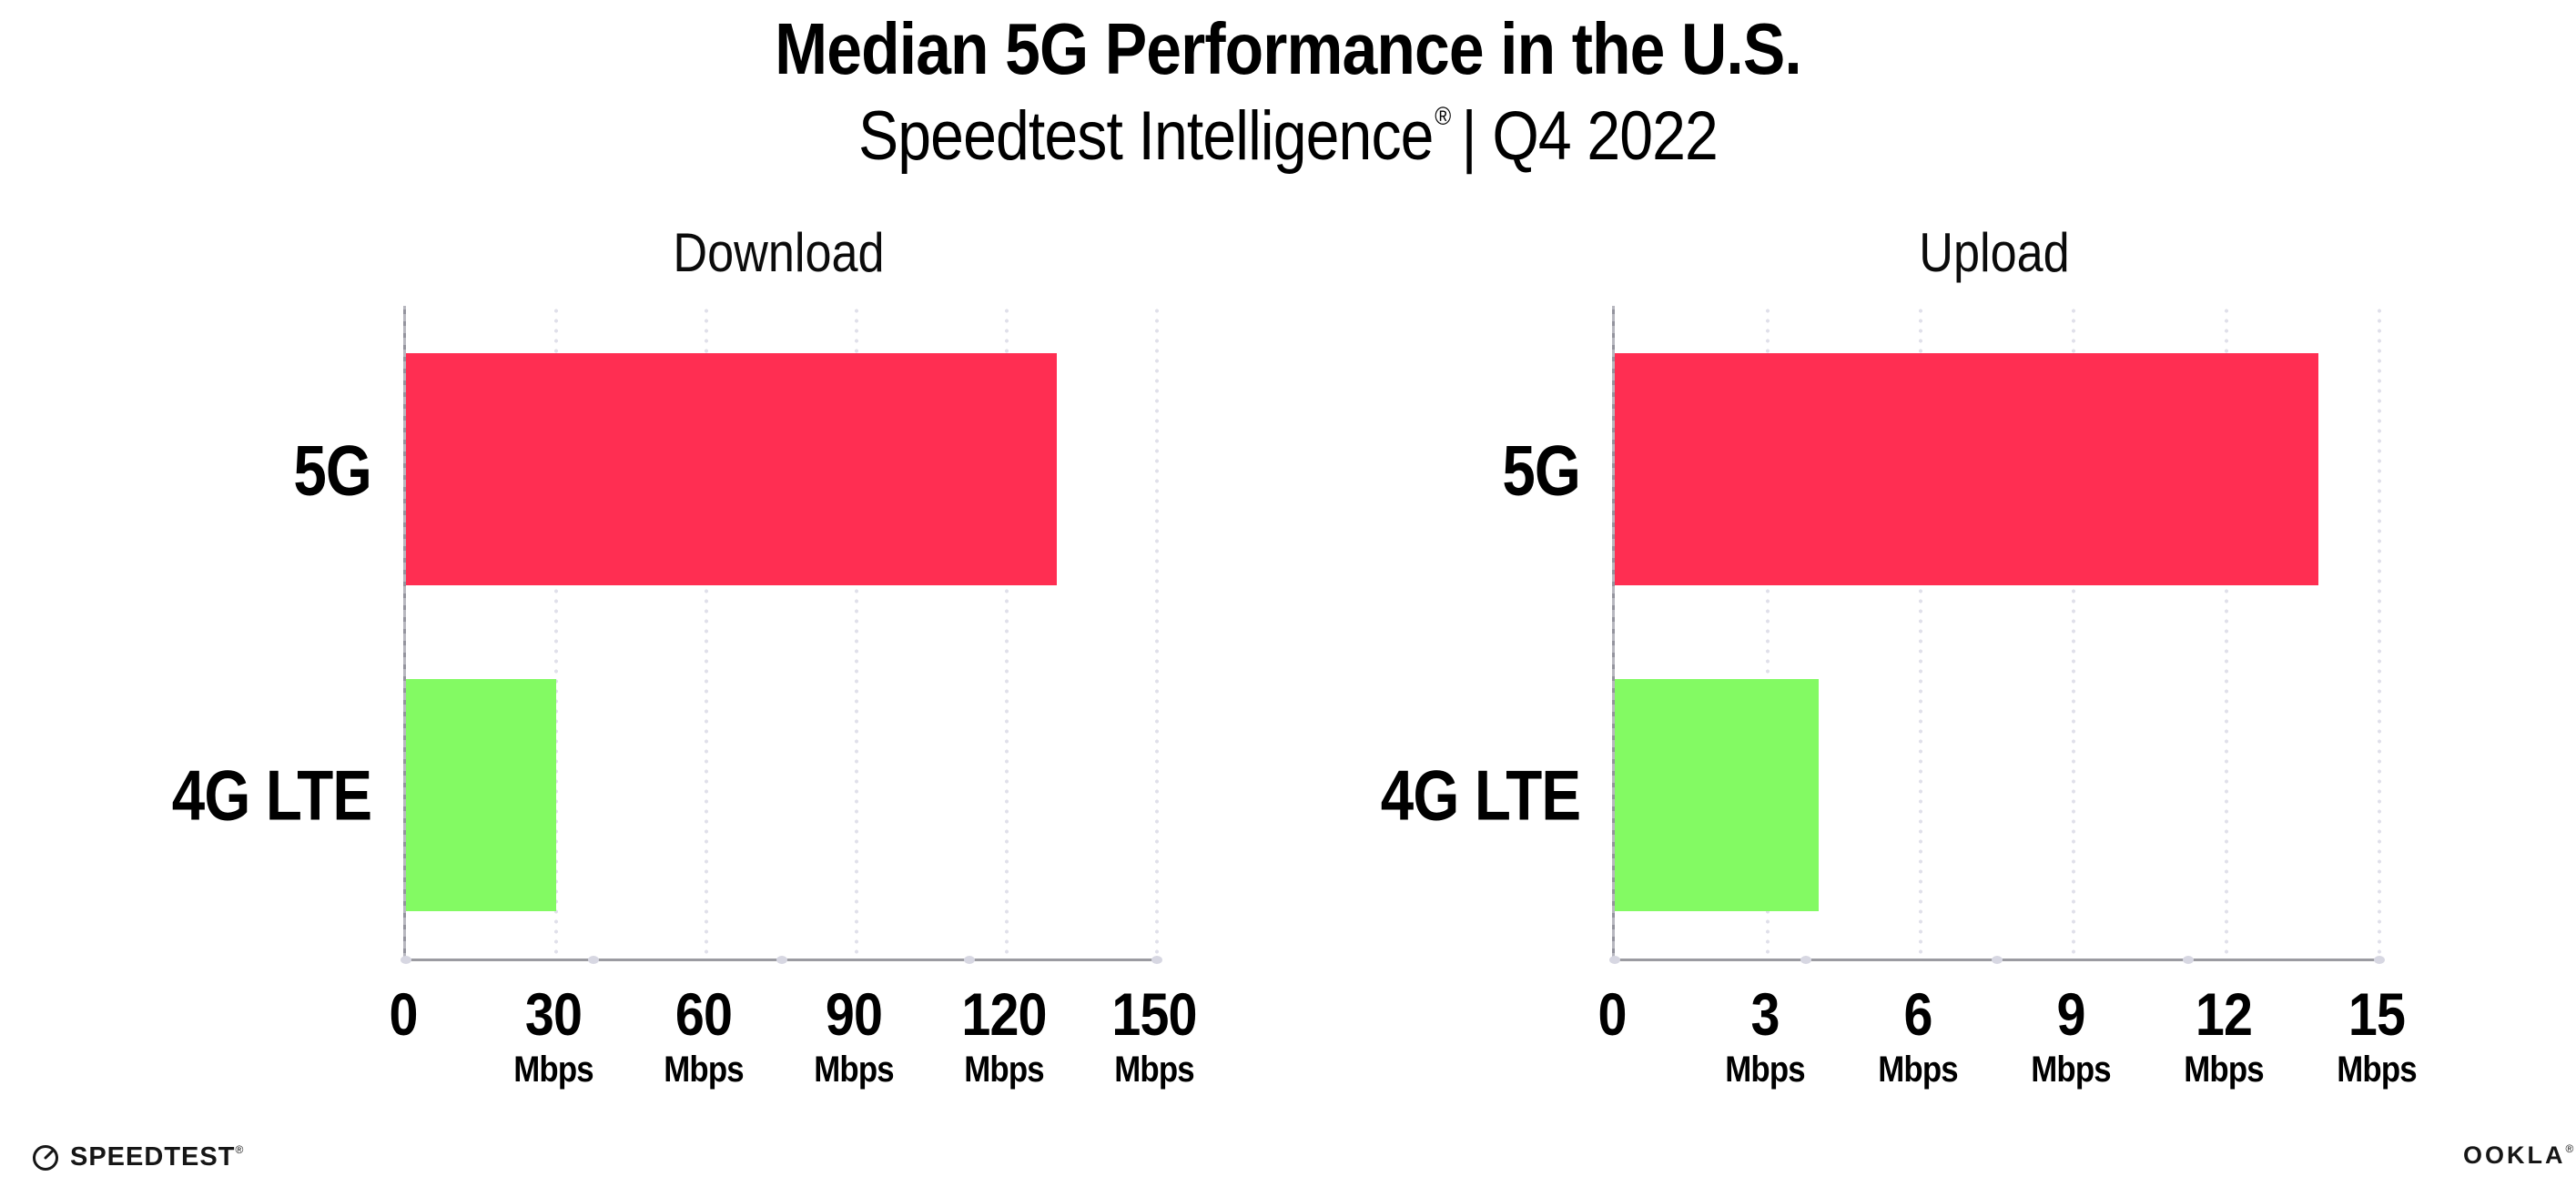  I want to click on x-tick-30: 30 Mbps, so click(553, 1036).